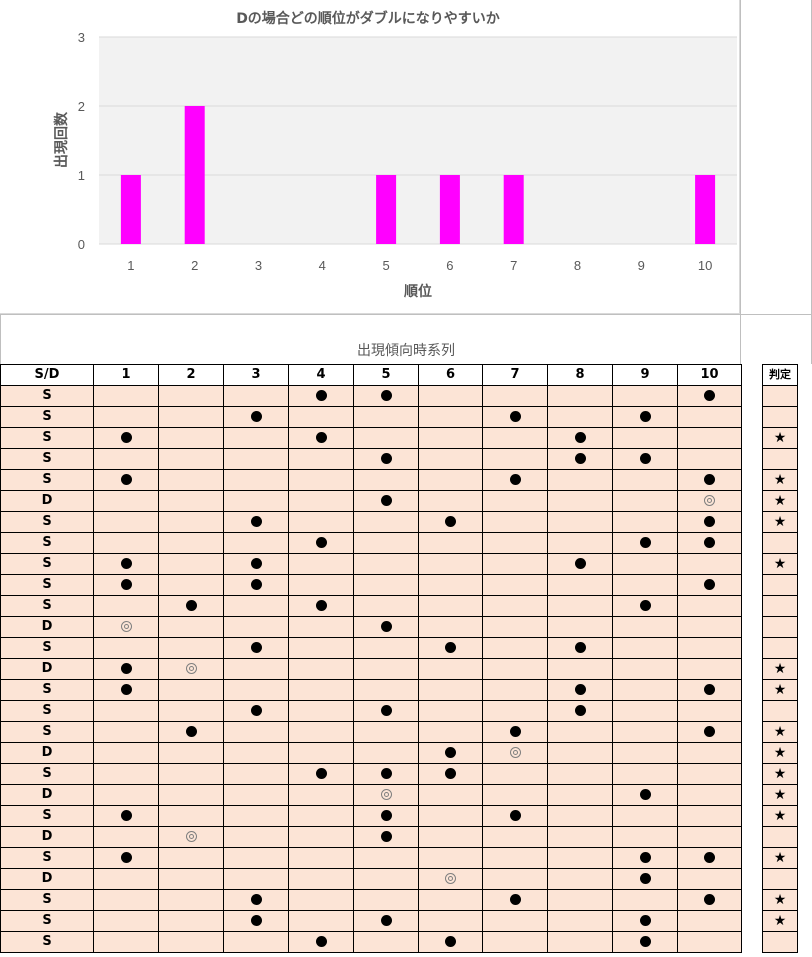 This screenshot has width=812, height=957. Describe the element at coordinates (47, 375) in the screenshot. I see `sd-header: S/D` at that location.